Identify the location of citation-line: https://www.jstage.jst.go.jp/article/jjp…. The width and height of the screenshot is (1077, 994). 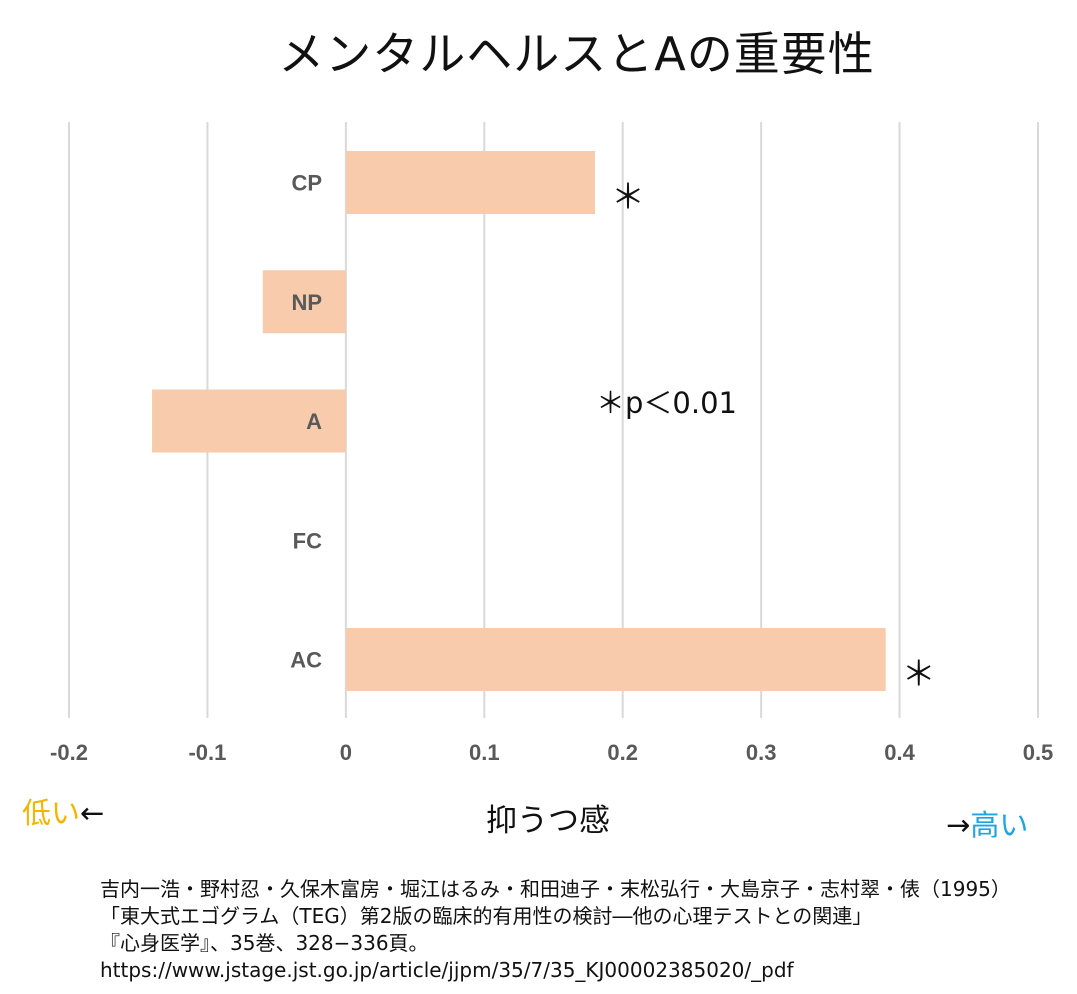
(447, 970).